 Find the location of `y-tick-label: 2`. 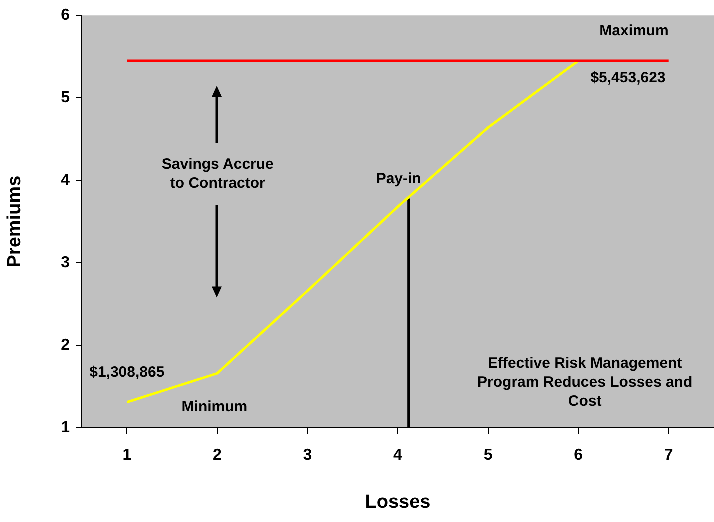

y-tick-label: 2 is located at coordinates (65, 345).